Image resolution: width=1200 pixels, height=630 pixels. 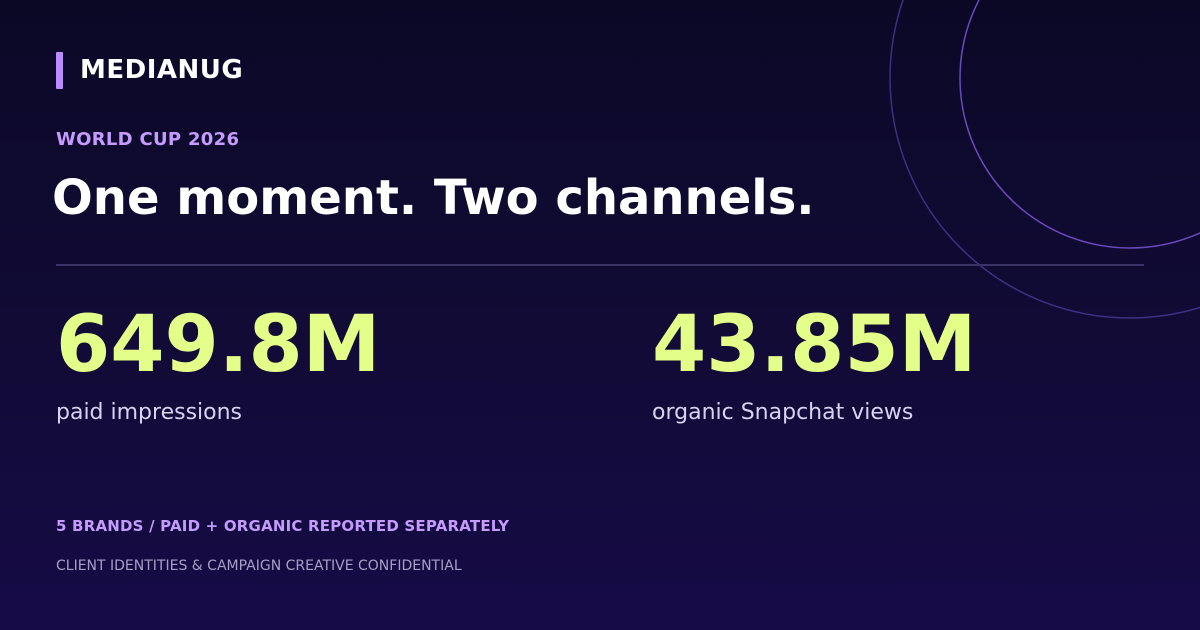 I want to click on headline: One moment. Two channels., so click(x=433, y=198).